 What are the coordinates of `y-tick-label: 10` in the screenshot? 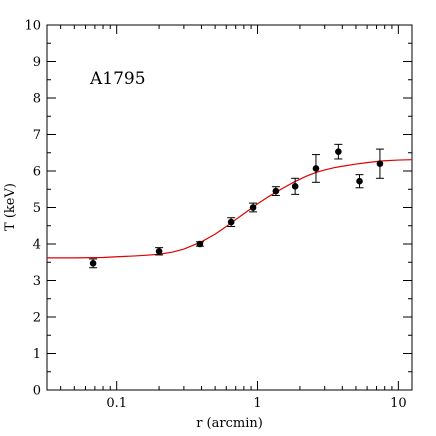 It's located at (32, 26).